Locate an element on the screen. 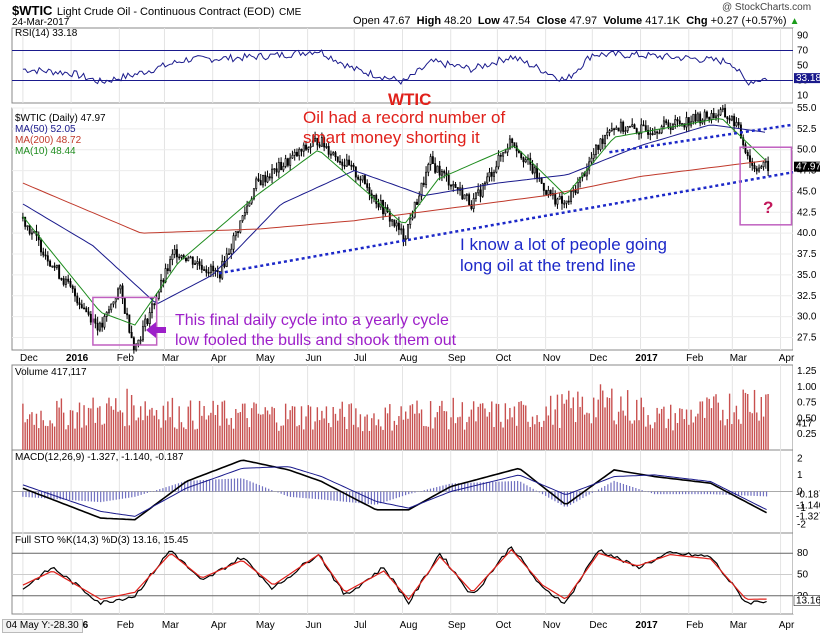 This screenshot has height=634, width=820. x-tick-label-bottom: May is located at coordinates (265, 625).